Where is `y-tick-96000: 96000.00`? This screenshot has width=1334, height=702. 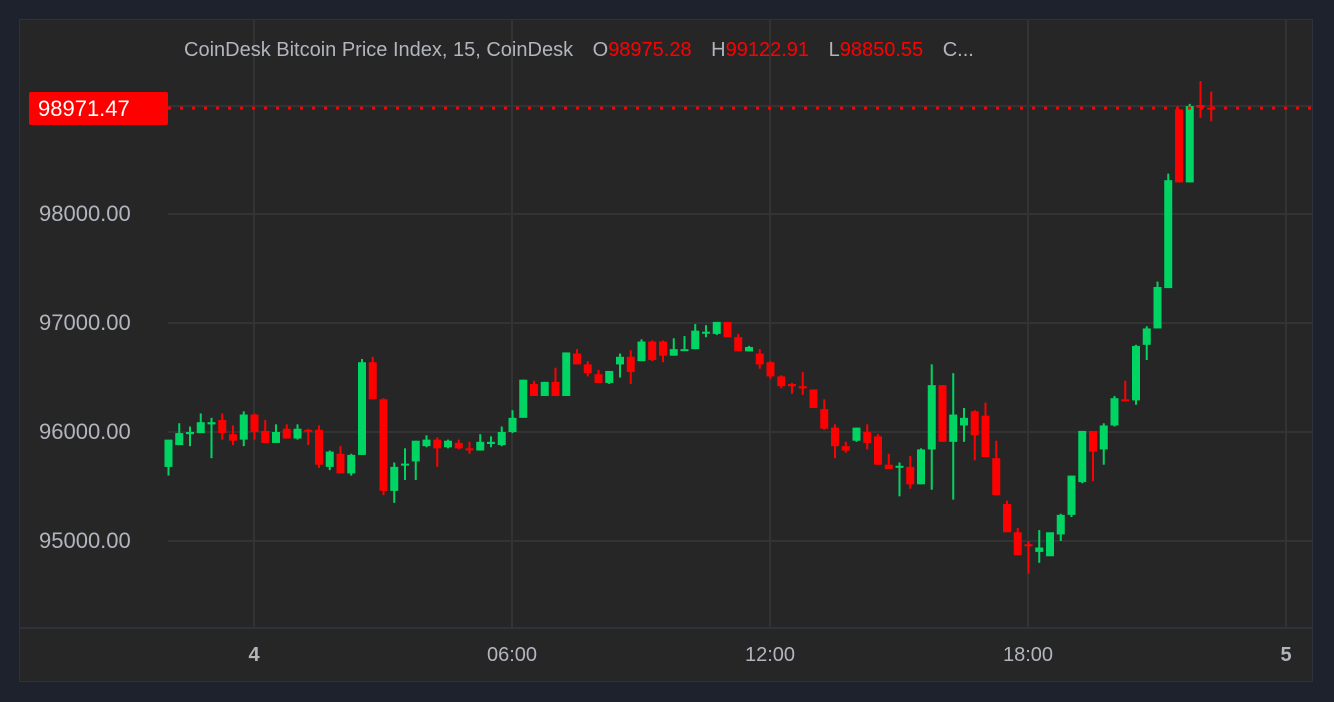 y-tick-96000: 96000.00 is located at coordinates (85, 431).